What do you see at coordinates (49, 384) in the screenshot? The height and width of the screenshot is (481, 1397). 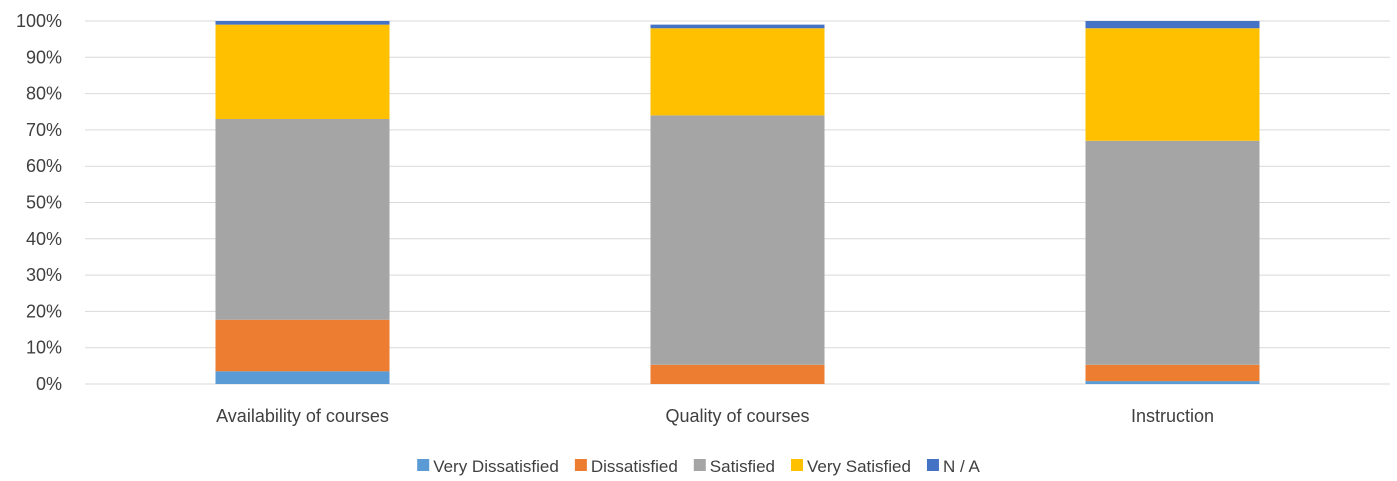 I see `y-tick-label: 0%` at bounding box center [49, 384].